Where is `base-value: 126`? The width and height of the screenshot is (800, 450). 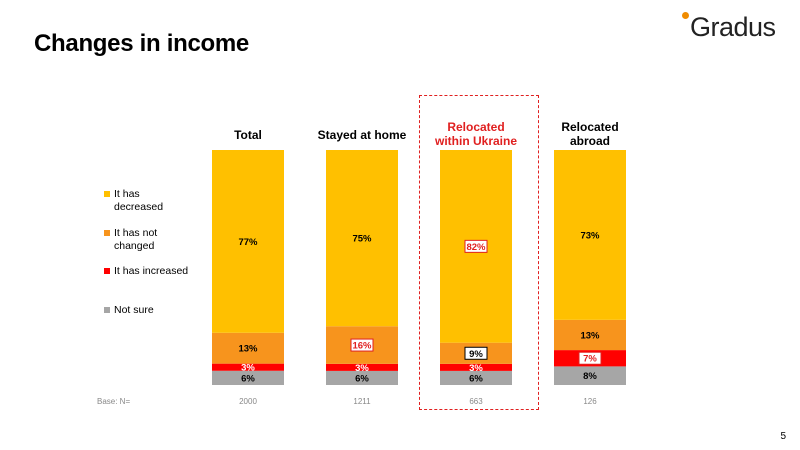
base-value: 126 is located at coordinates (590, 401).